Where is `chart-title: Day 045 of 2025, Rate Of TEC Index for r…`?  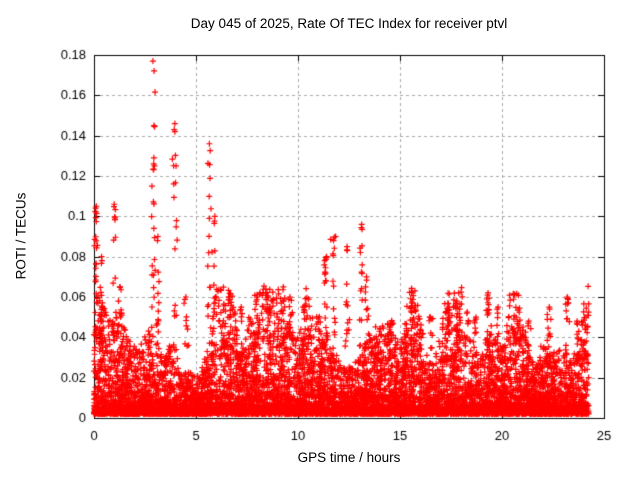 chart-title: Day 045 of 2025, Rate Of TEC Index for r… is located at coordinates (349, 23).